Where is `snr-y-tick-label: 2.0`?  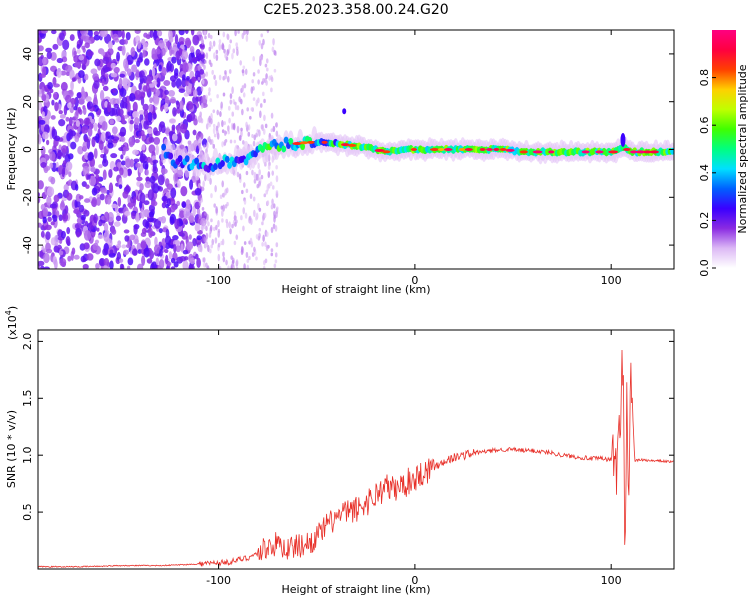 snr-y-tick-label: 2.0 is located at coordinates (27, 342).